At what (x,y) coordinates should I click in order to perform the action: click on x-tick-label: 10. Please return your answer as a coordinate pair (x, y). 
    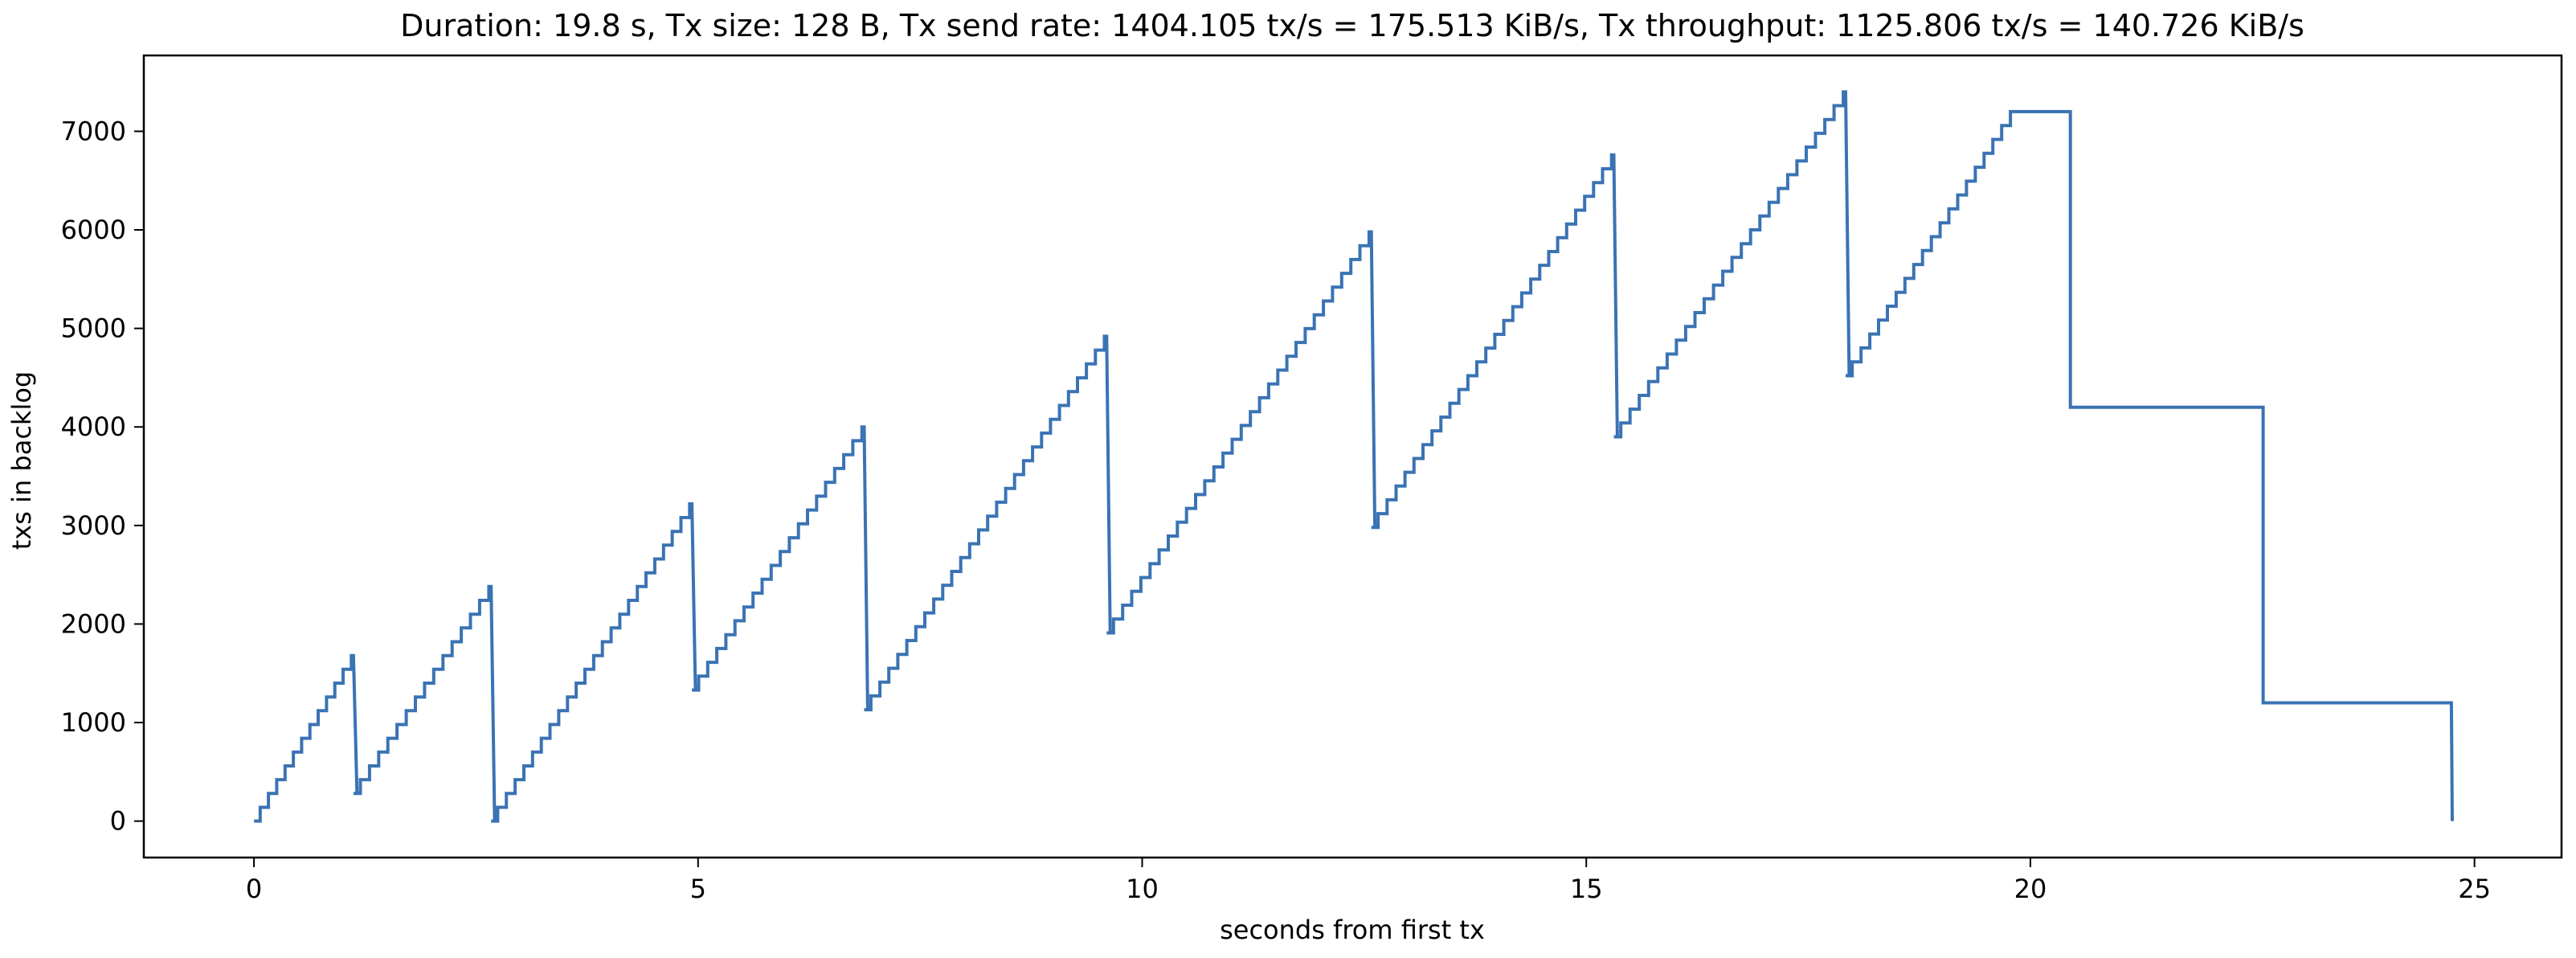
    Looking at the image, I should click on (1142, 889).